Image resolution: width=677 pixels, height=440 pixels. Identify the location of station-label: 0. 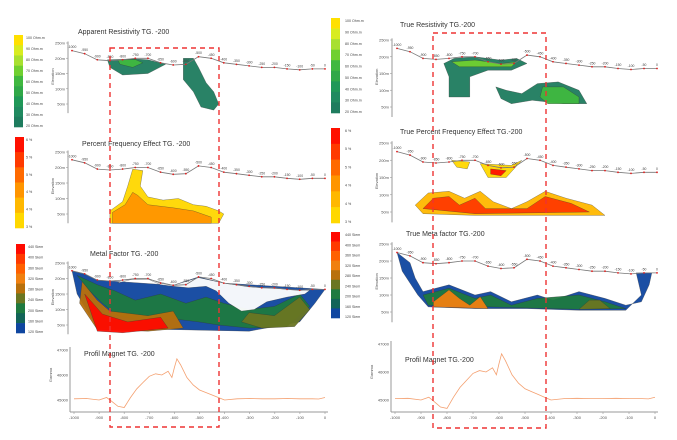
(325, 286).